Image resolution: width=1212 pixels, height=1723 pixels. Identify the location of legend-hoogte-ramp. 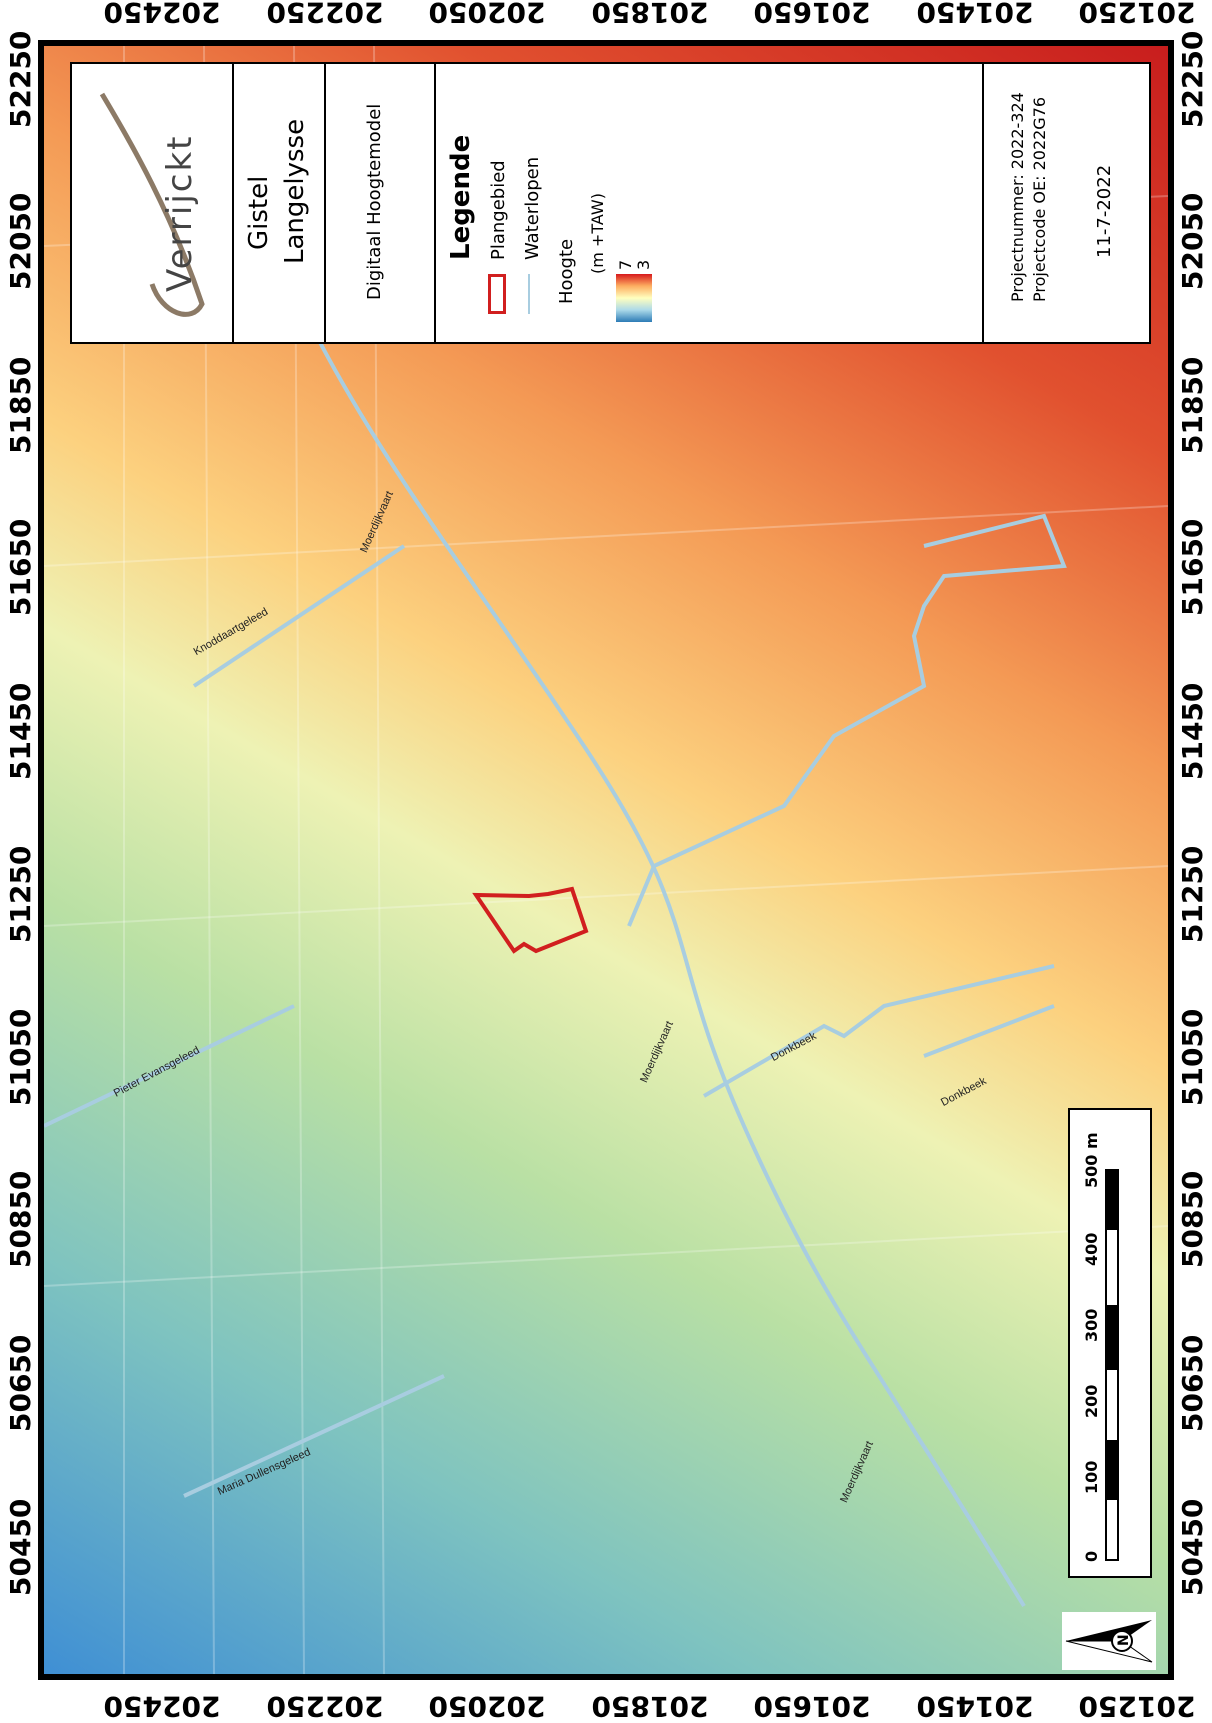
(634, 298).